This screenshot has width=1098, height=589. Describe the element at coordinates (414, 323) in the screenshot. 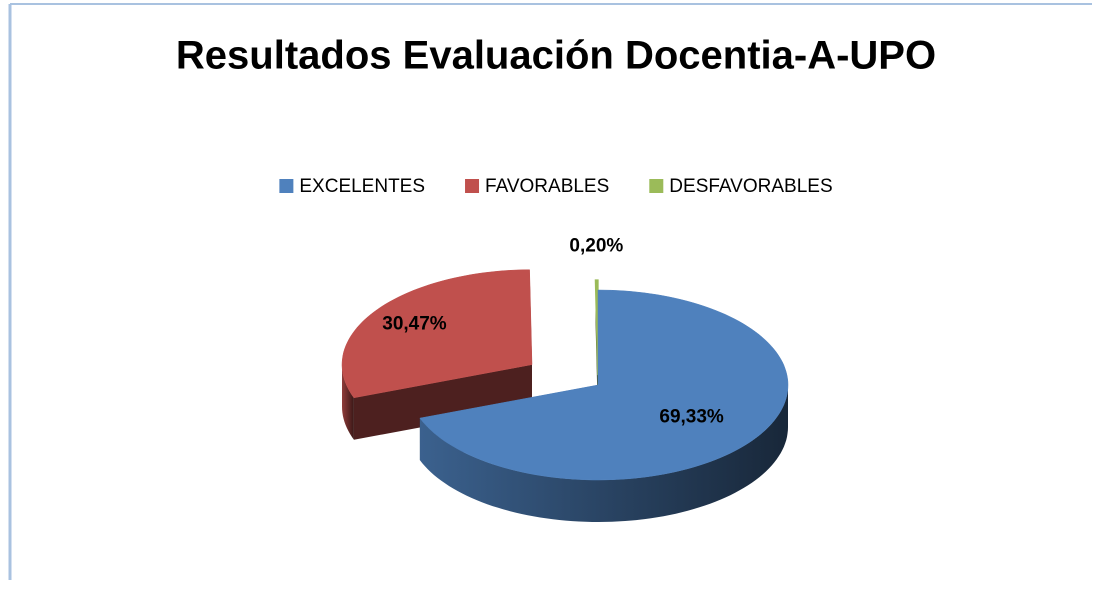

I see `data-label: 30,47%` at that location.